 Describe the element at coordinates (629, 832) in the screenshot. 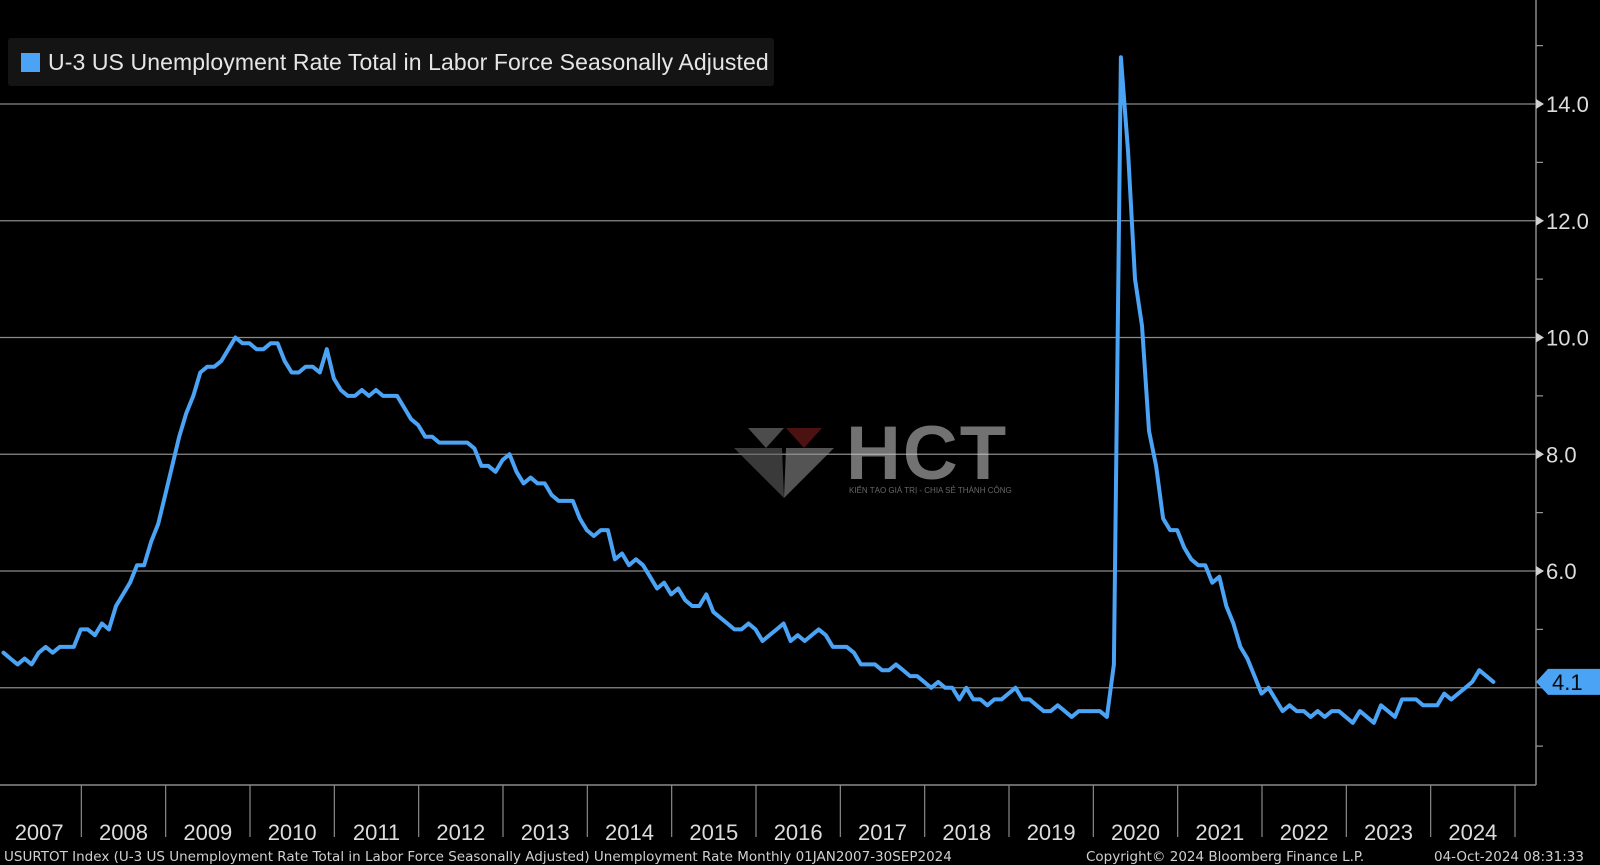

I see `x-tick-label: 2014` at that location.